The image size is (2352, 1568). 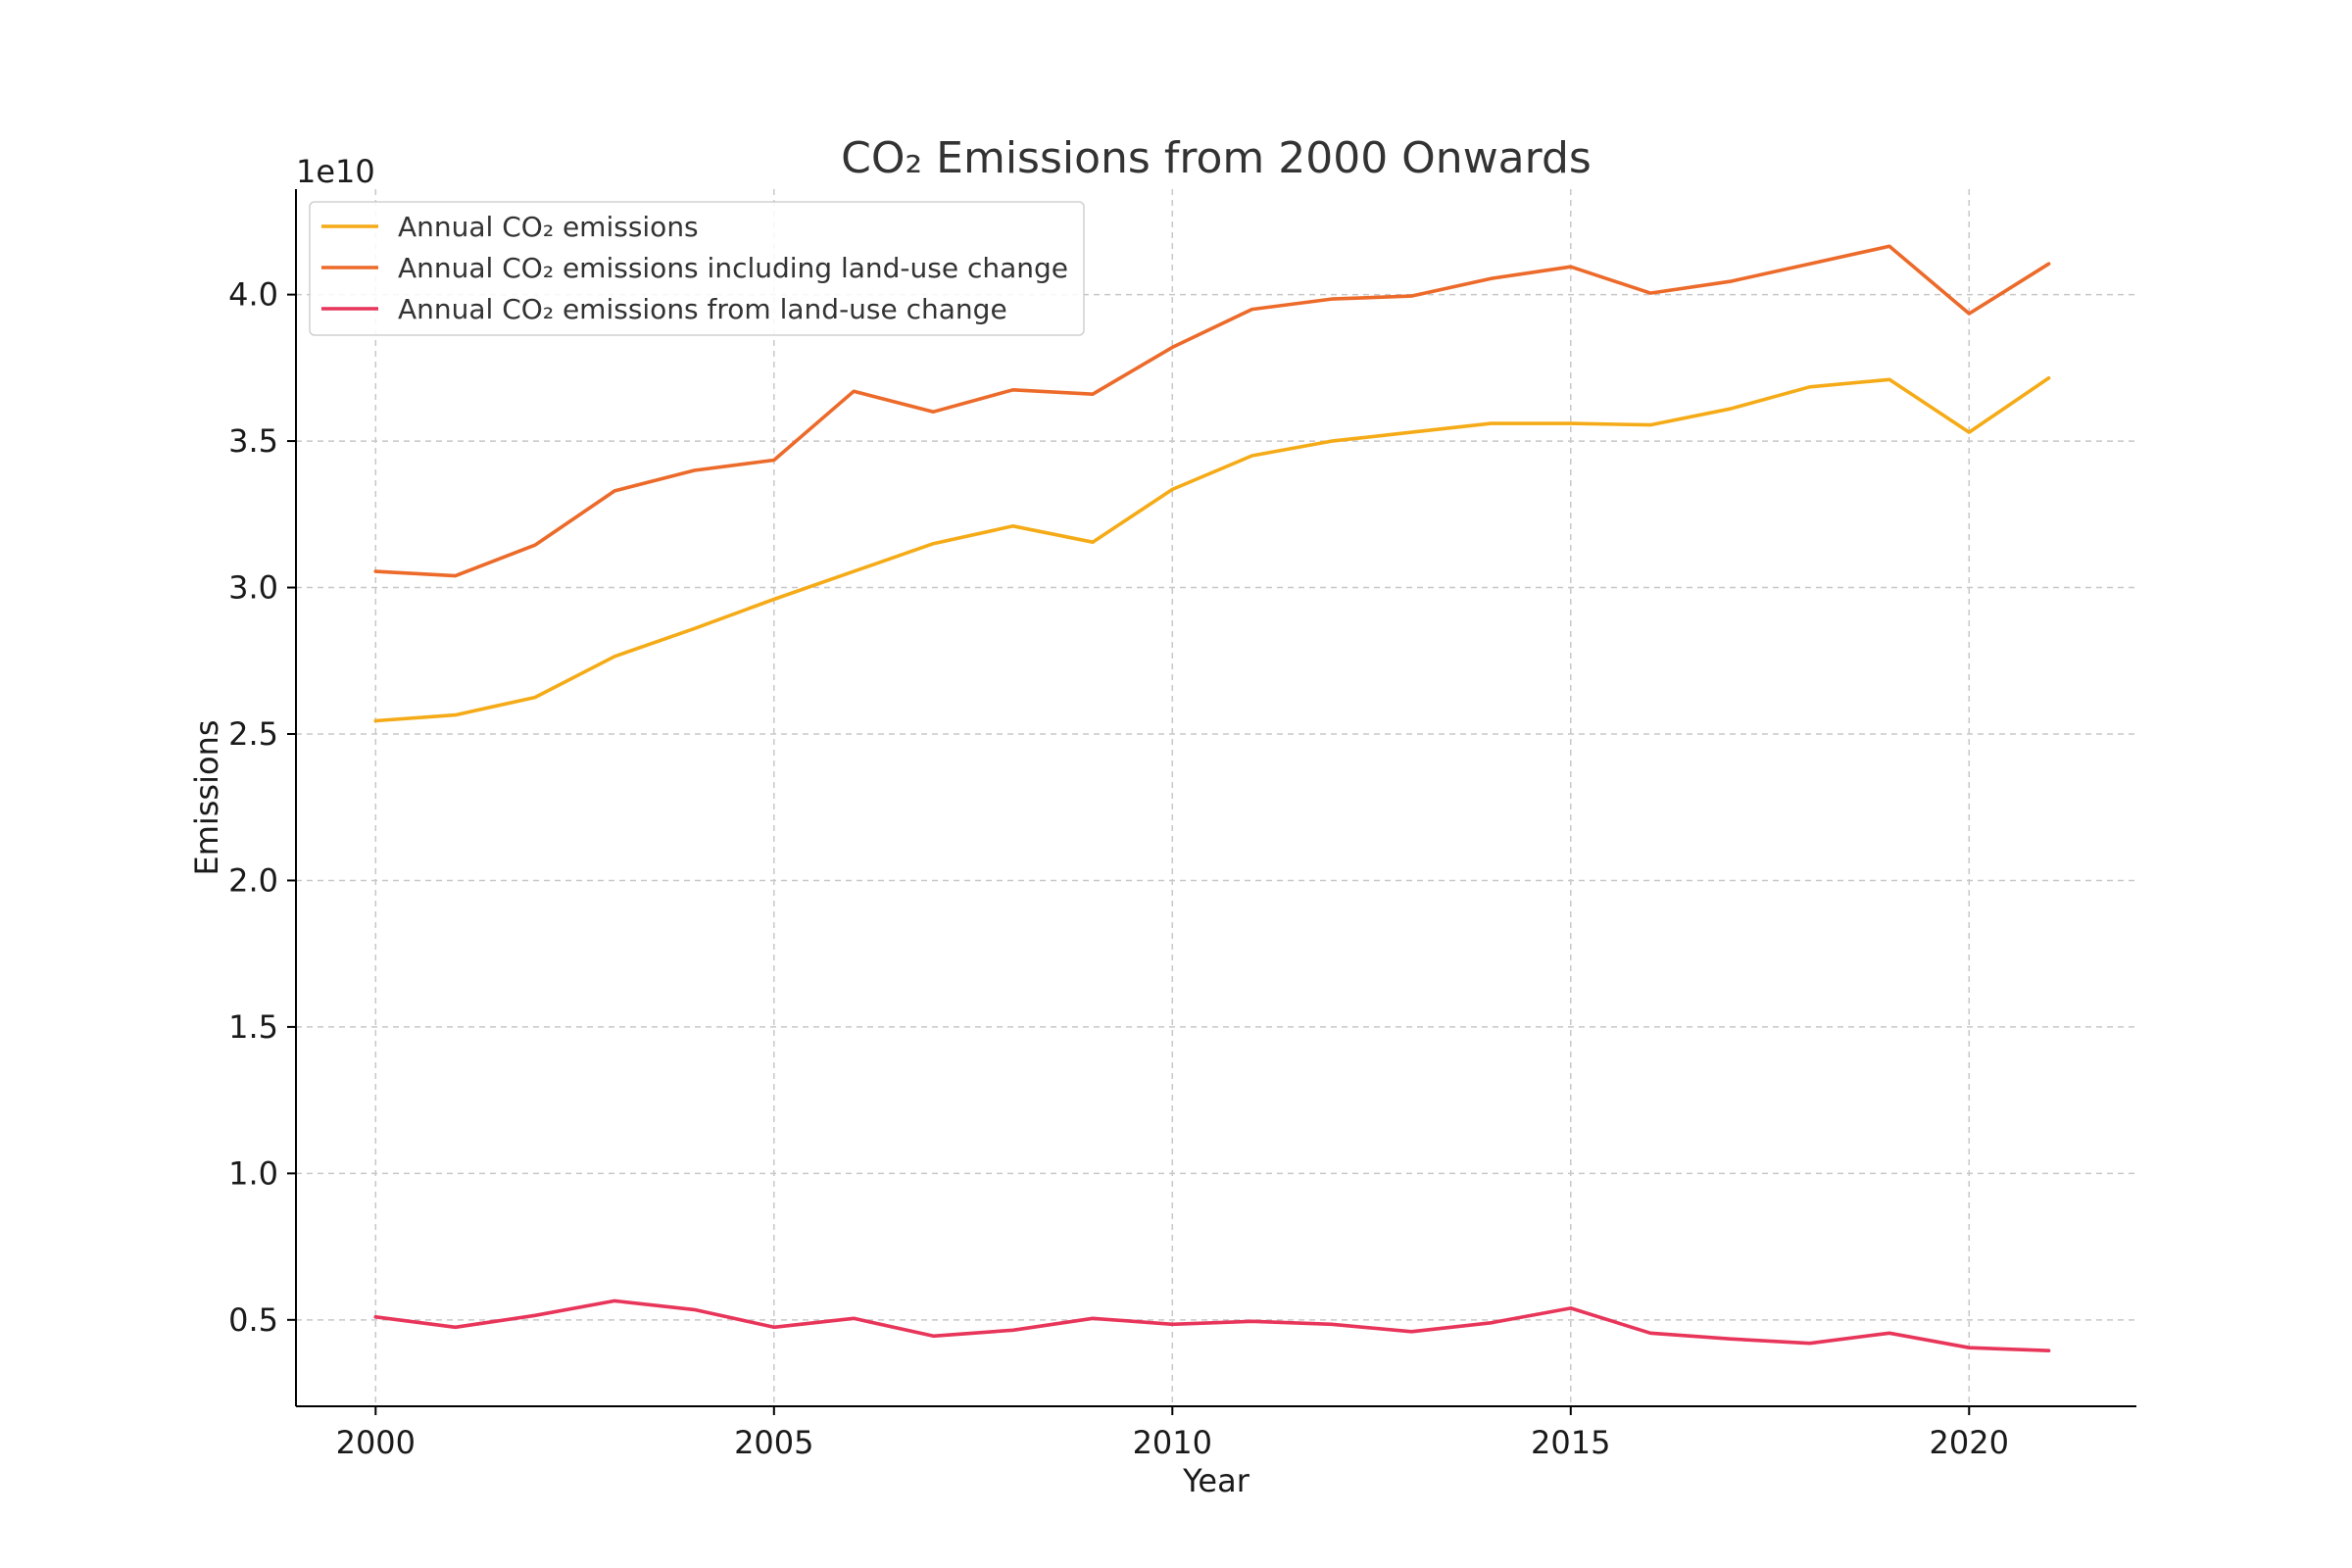 What do you see at coordinates (253, 1320) in the screenshot?
I see `y-tick-label: 0.5` at bounding box center [253, 1320].